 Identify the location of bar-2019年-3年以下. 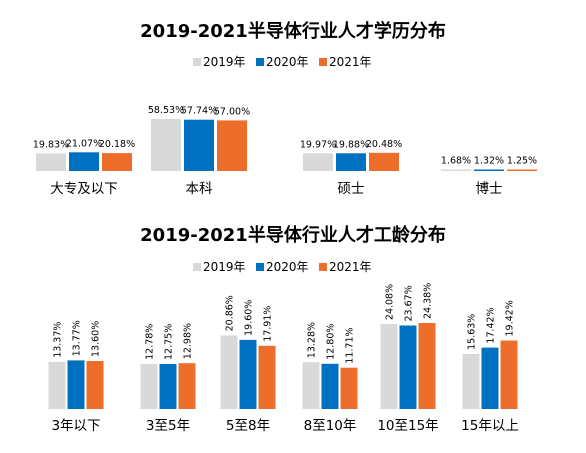
(57, 385).